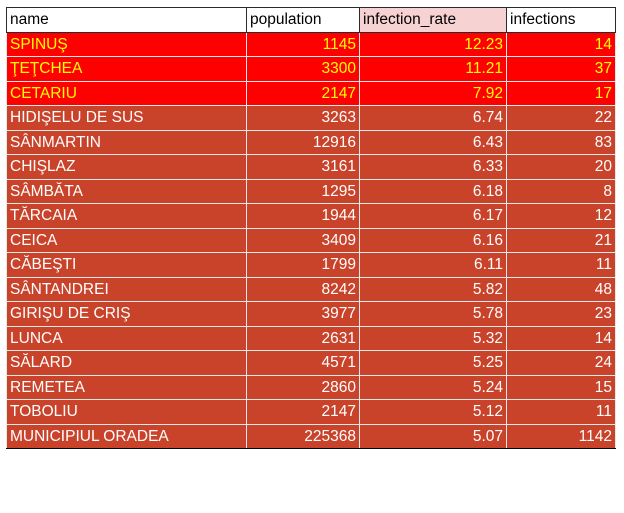 The image size is (624, 513). I want to click on cell-name: TOBOLIU, so click(126, 412).